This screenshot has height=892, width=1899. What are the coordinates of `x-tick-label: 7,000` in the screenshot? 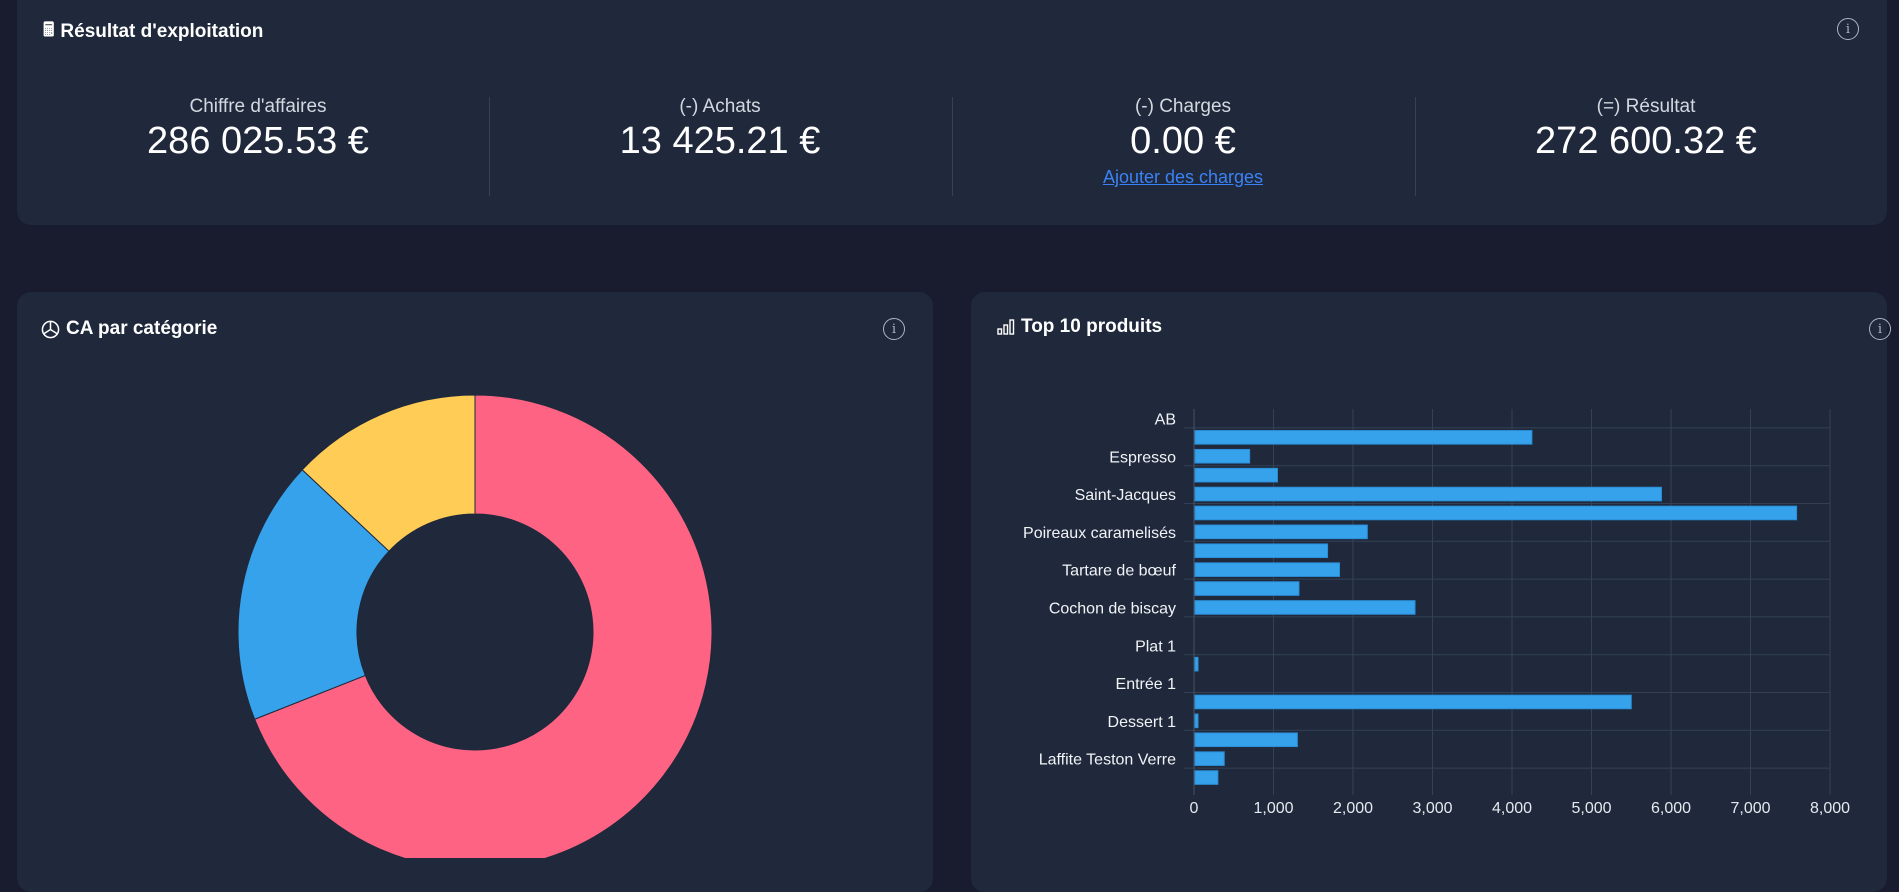 It's located at (1750, 808).